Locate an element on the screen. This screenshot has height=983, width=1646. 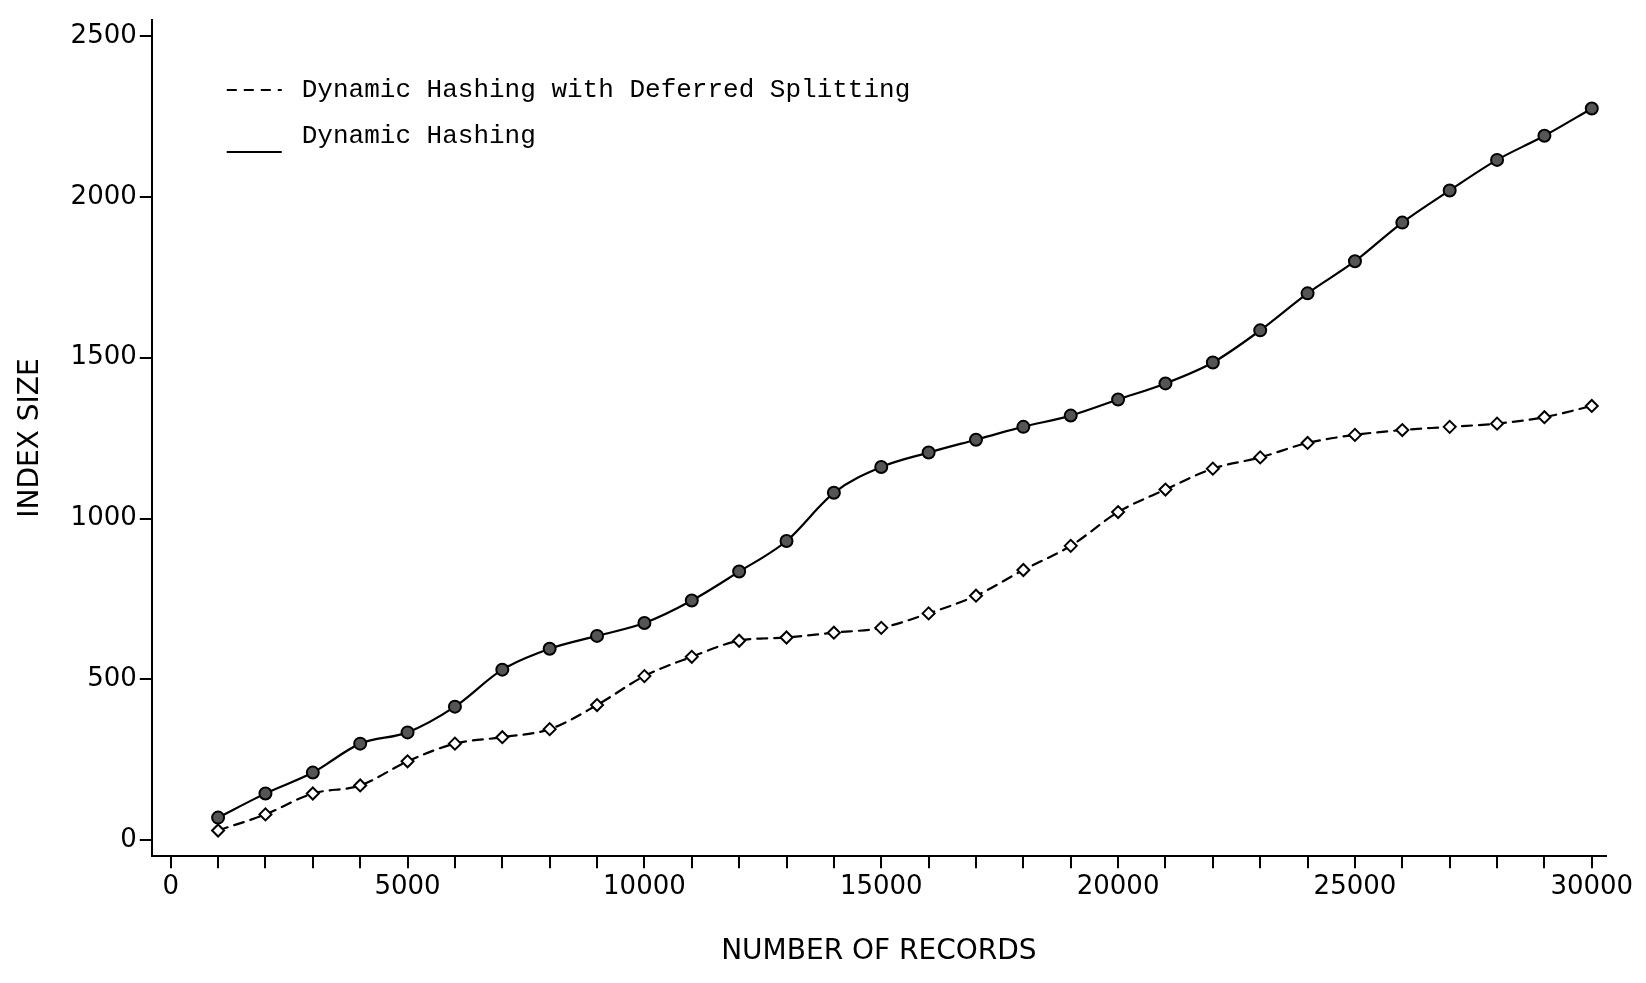
x-tick-label: 10000 is located at coordinates (644, 884).